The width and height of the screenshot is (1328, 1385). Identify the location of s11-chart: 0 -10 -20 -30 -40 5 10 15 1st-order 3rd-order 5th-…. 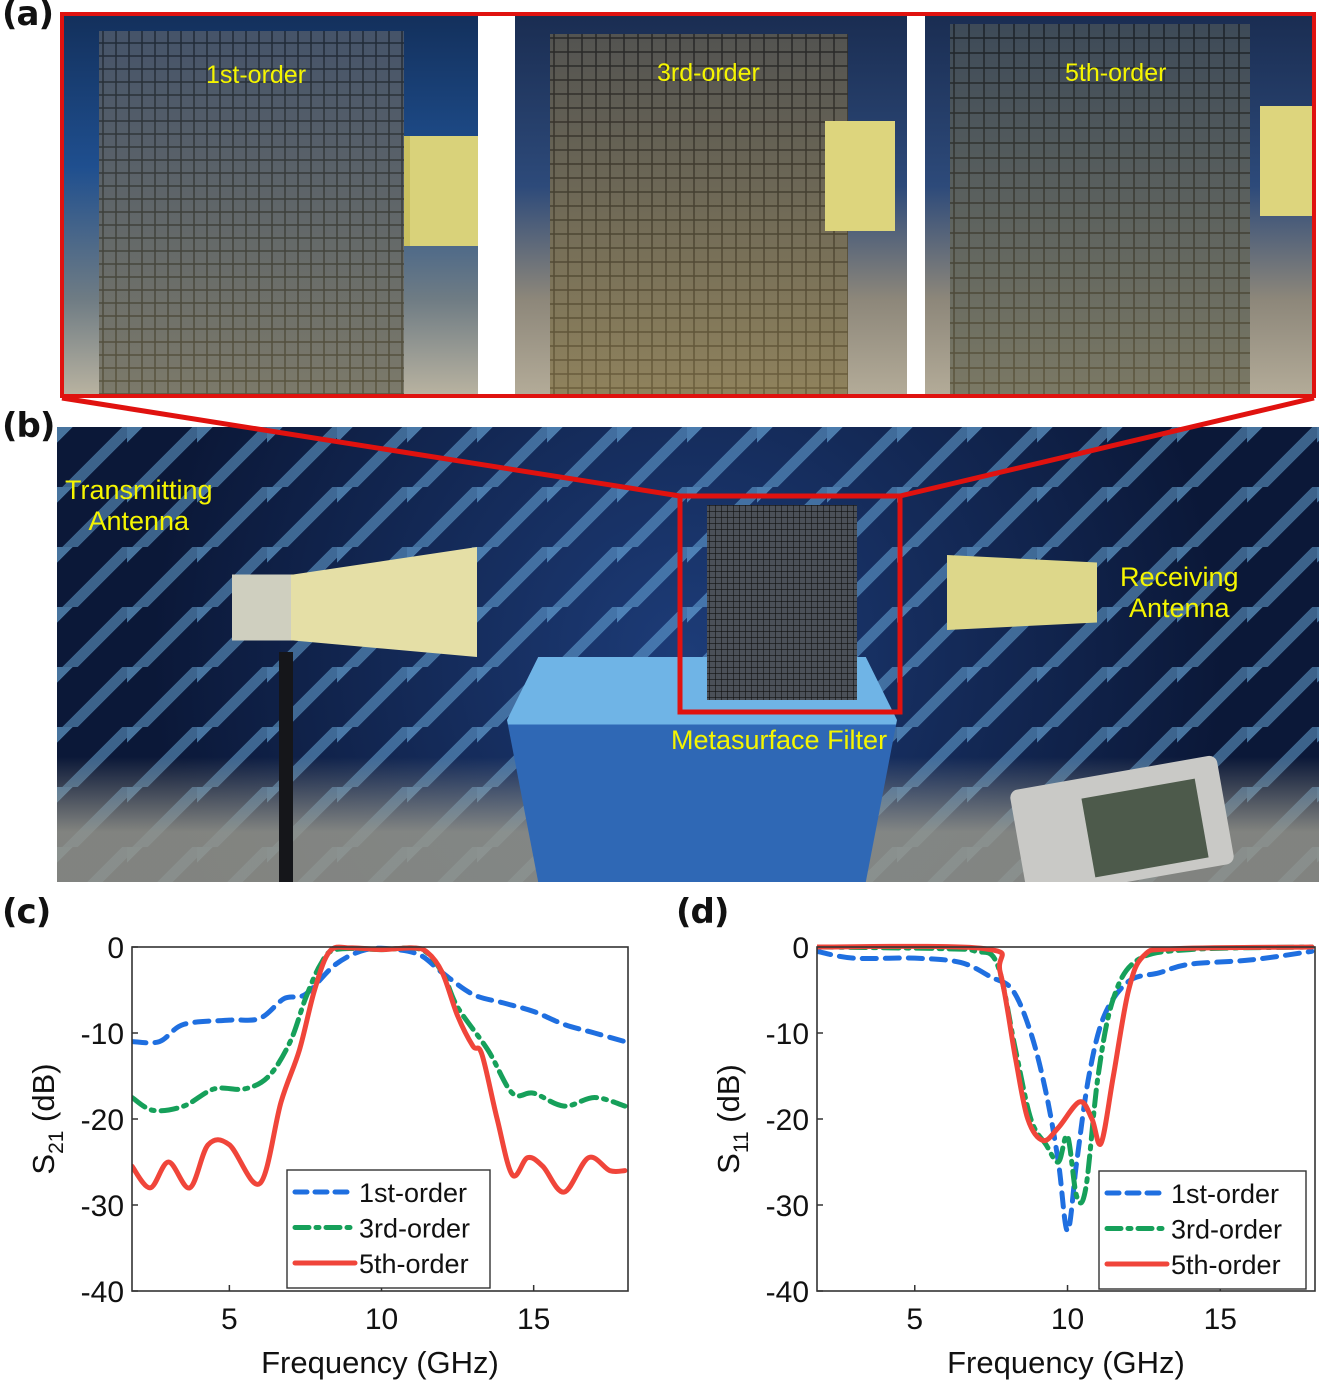
(1013, 1156).